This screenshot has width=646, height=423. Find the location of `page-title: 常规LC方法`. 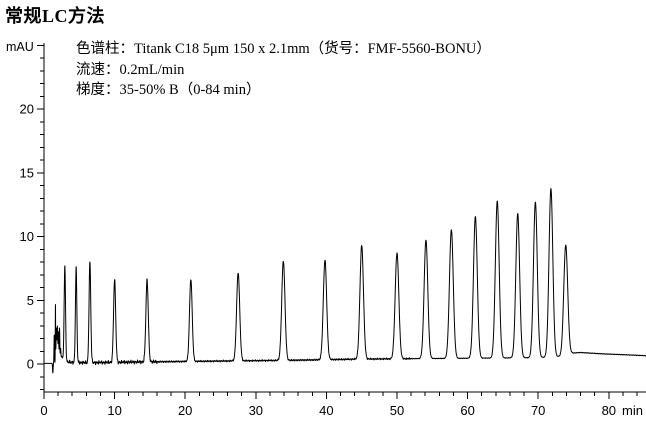

page-title: 常规LC方法 is located at coordinates (55, 16).